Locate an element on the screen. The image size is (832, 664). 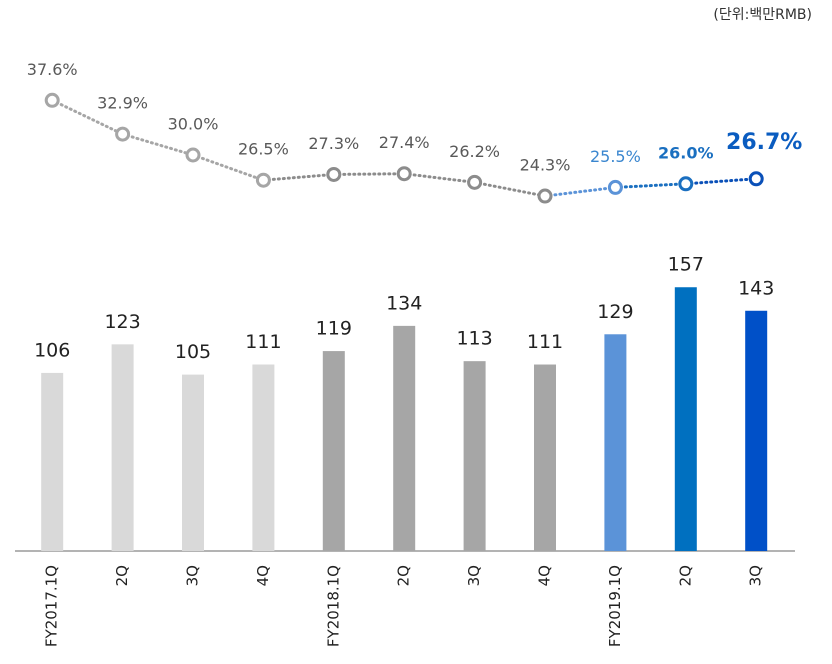
bar-label: 106 is located at coordinates (52, 350).